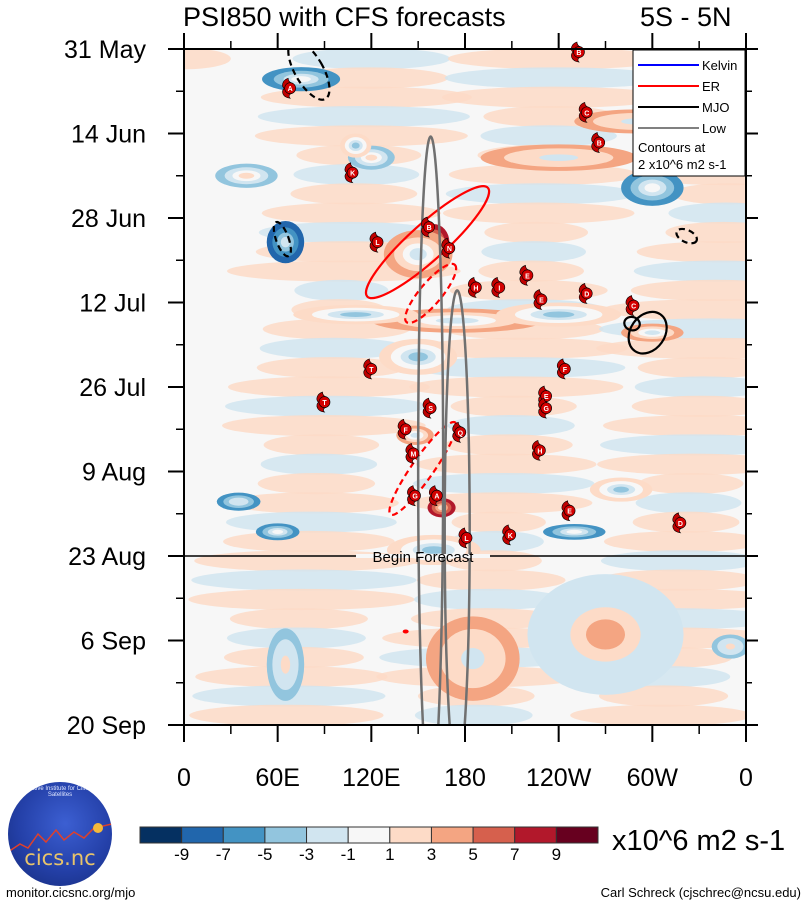 This screenshot has height=907, width=809. What do you see at coordinates (371, 778) in the screenshot?
I see `x-tick-label: 120E` at bounding box center [371, 778].